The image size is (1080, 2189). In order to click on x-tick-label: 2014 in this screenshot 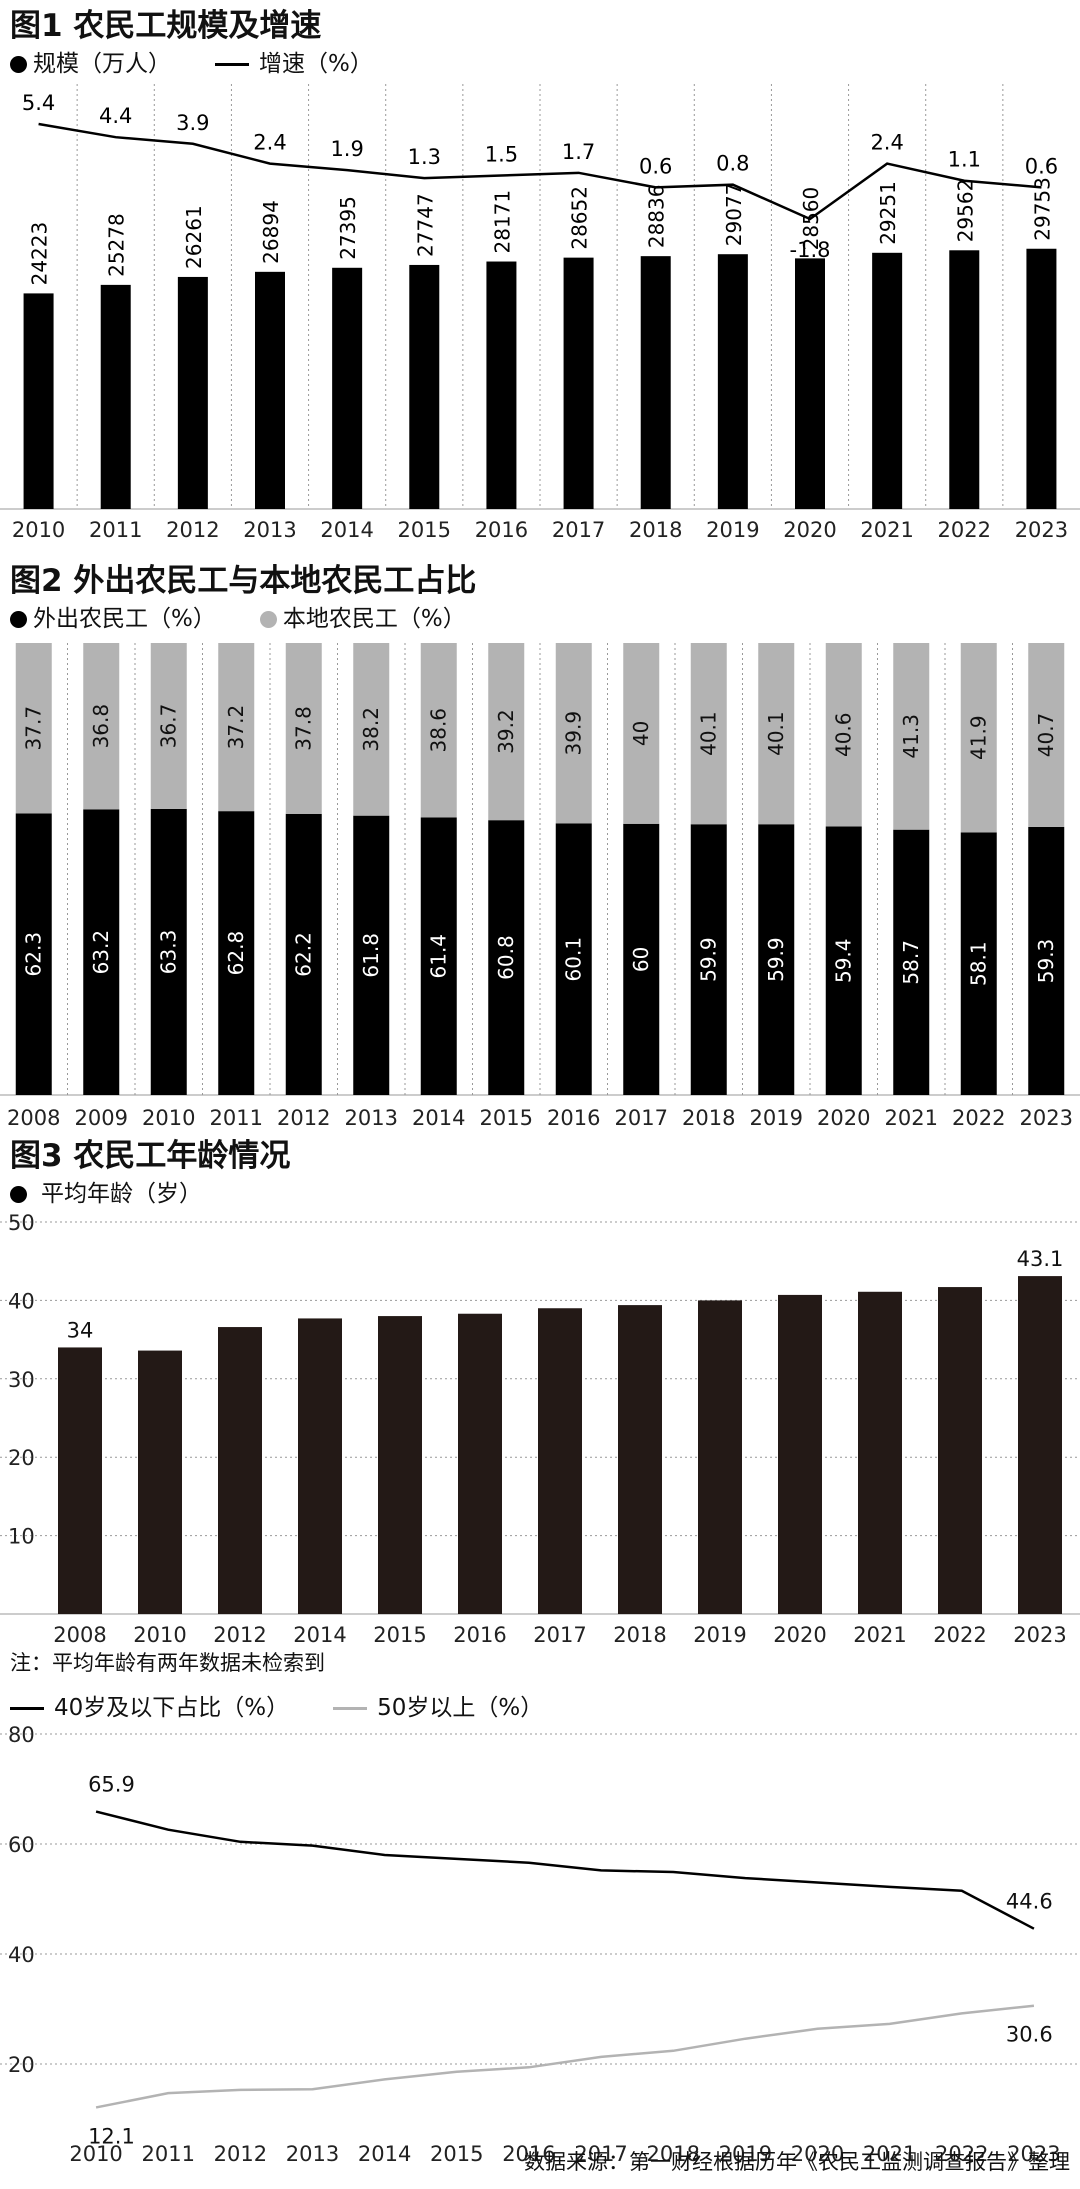, I will do `click(438, 1118)`.